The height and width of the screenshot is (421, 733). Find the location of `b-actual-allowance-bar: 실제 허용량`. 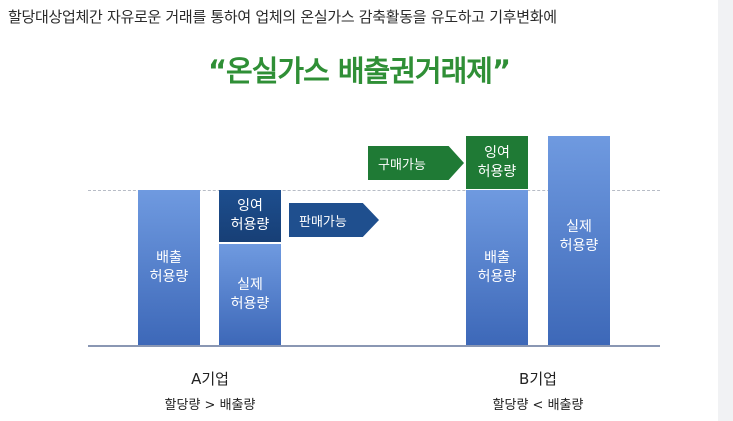

b-actual-allowance-bar: 실제 허용량 is located at coordinates (579, 240).